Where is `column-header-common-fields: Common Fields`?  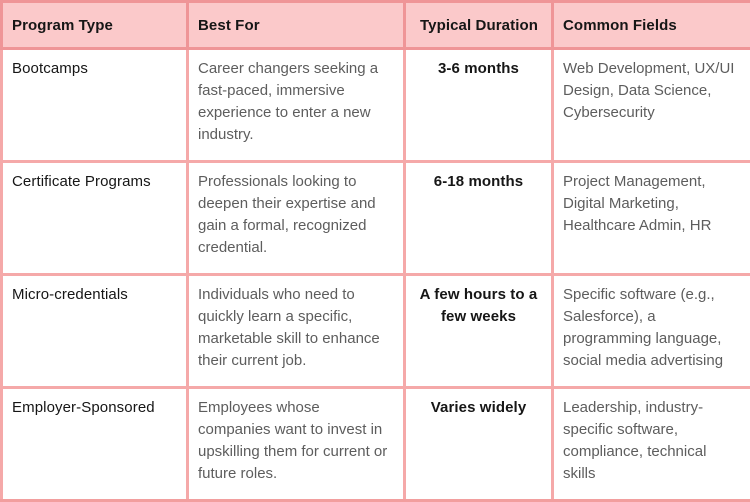
column-header-common-fields: Common Fields is located at coordinates (651, 25).